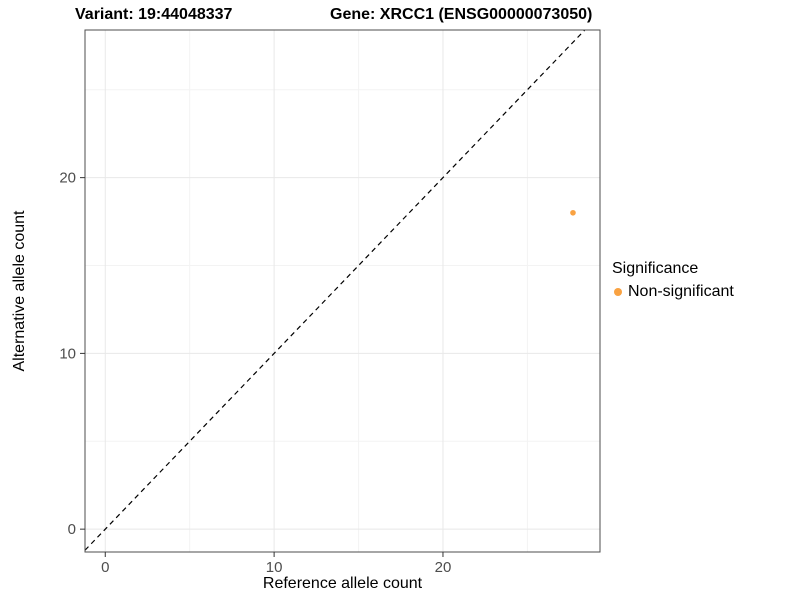 Image resolution: width=800 pixels, height=600 pixels. I want to click on data-point, so click(573, 212).